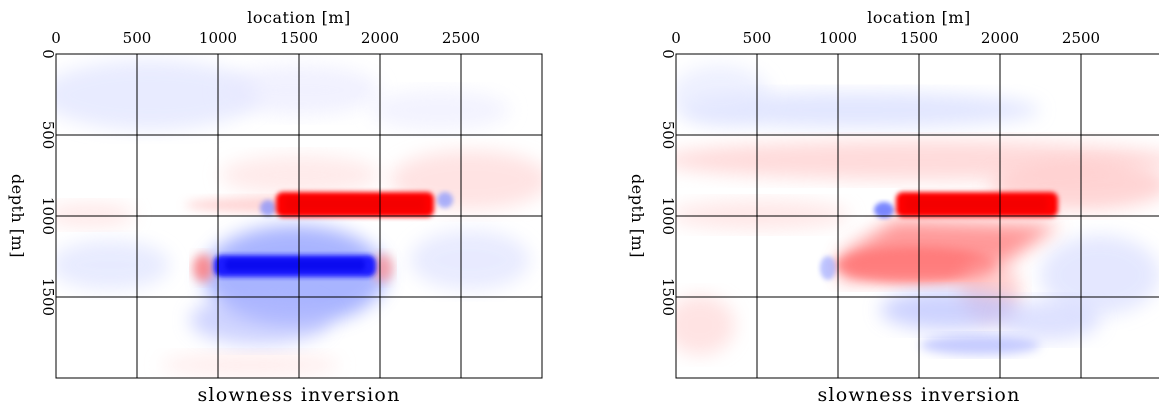  I want to click on right-x-tick: 0, so click(676, 38).